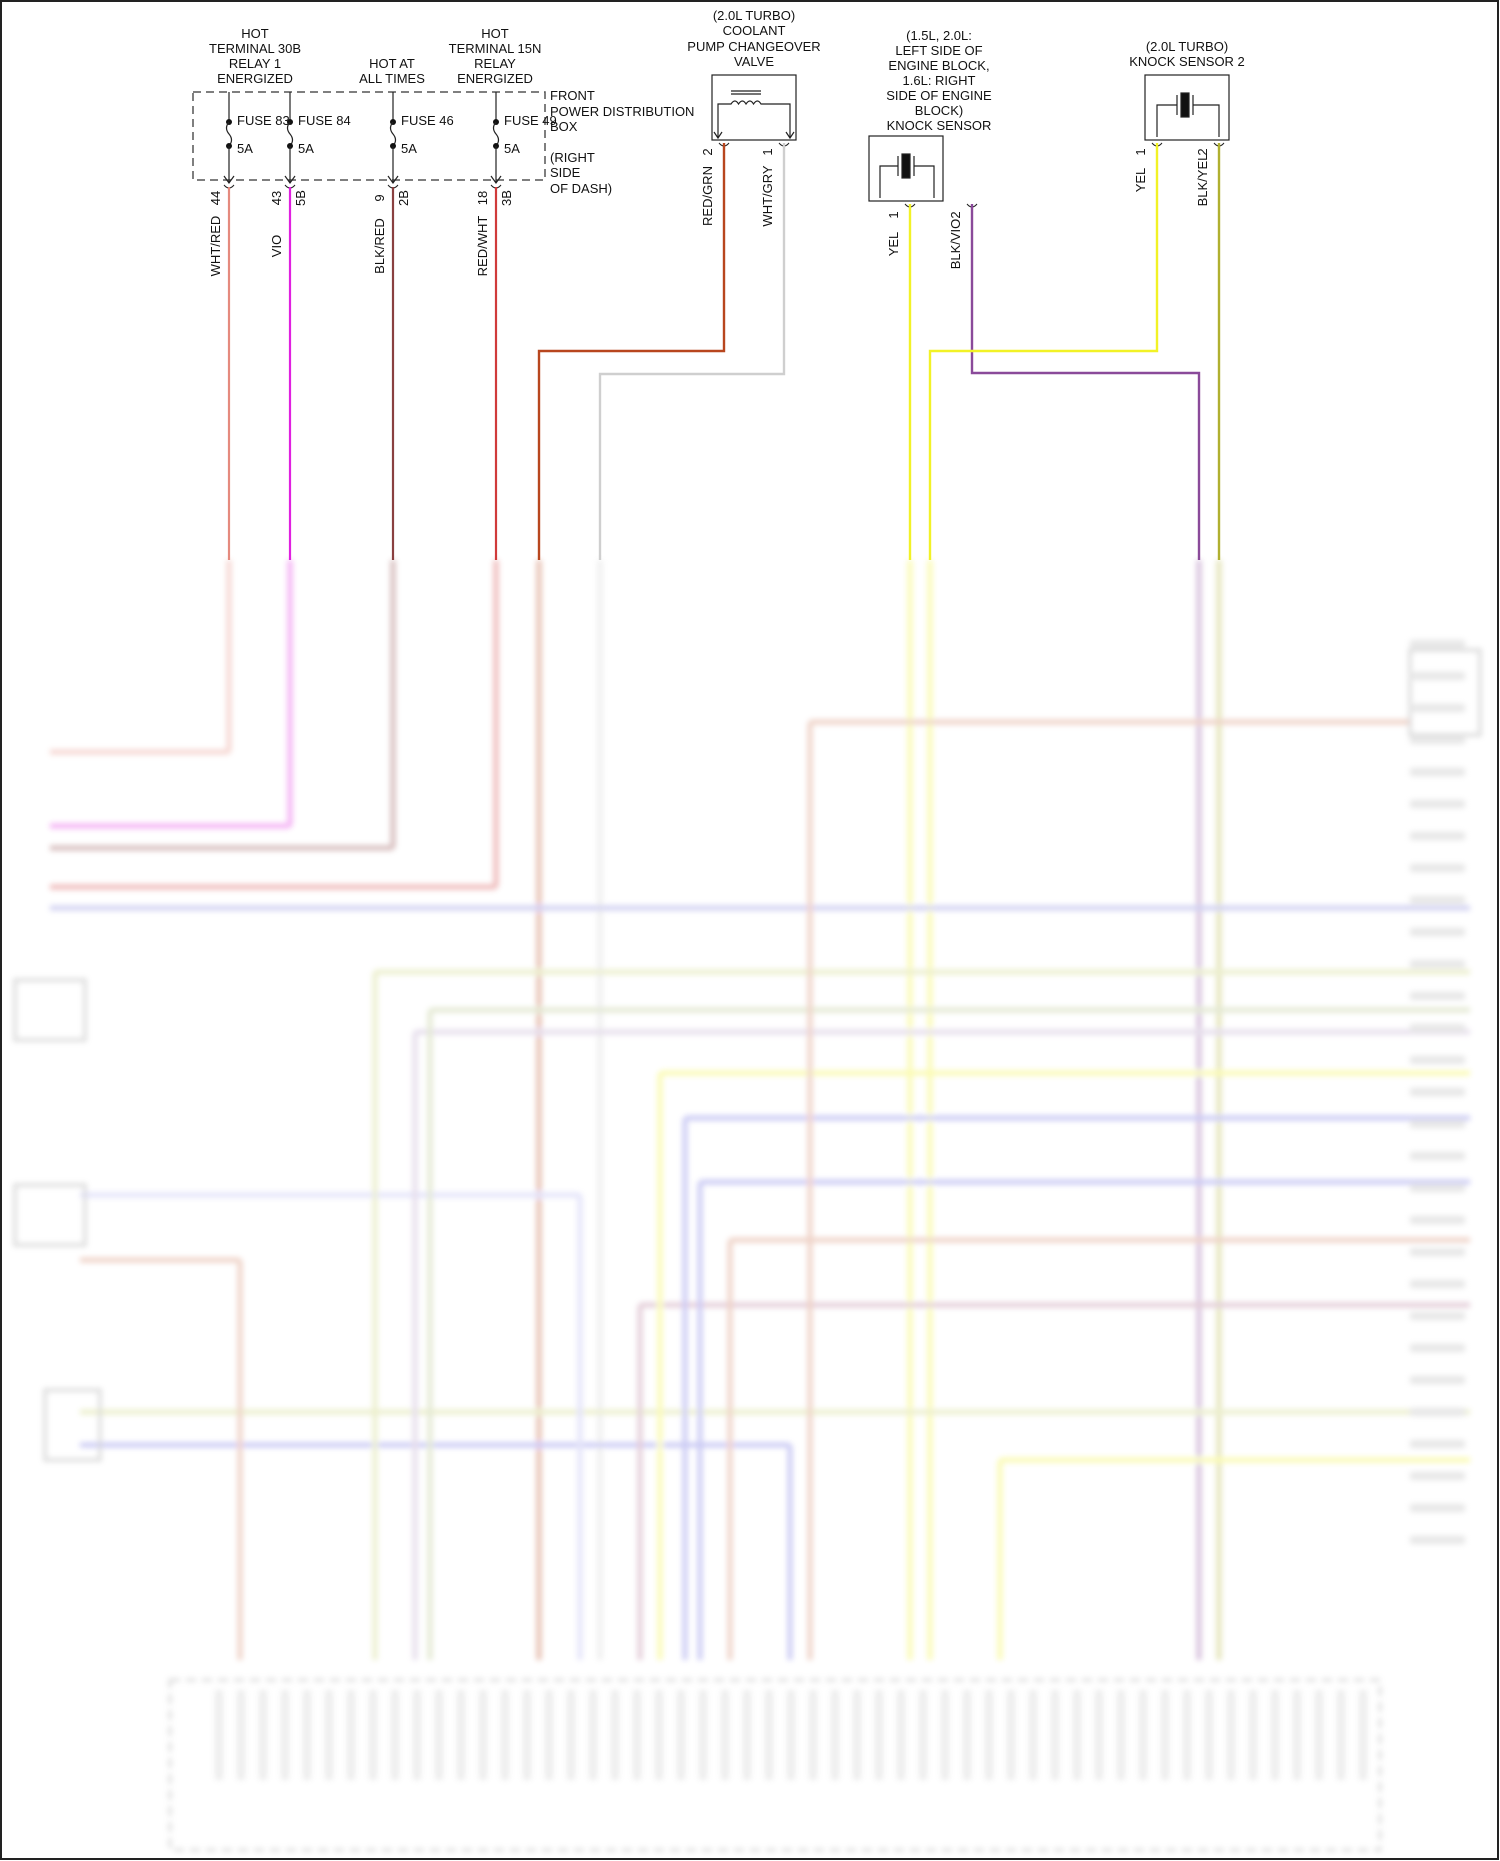 This screenshot has width=1500, height=1861. I want to click on fuse-label: FUSE 49, so click(530, 120).